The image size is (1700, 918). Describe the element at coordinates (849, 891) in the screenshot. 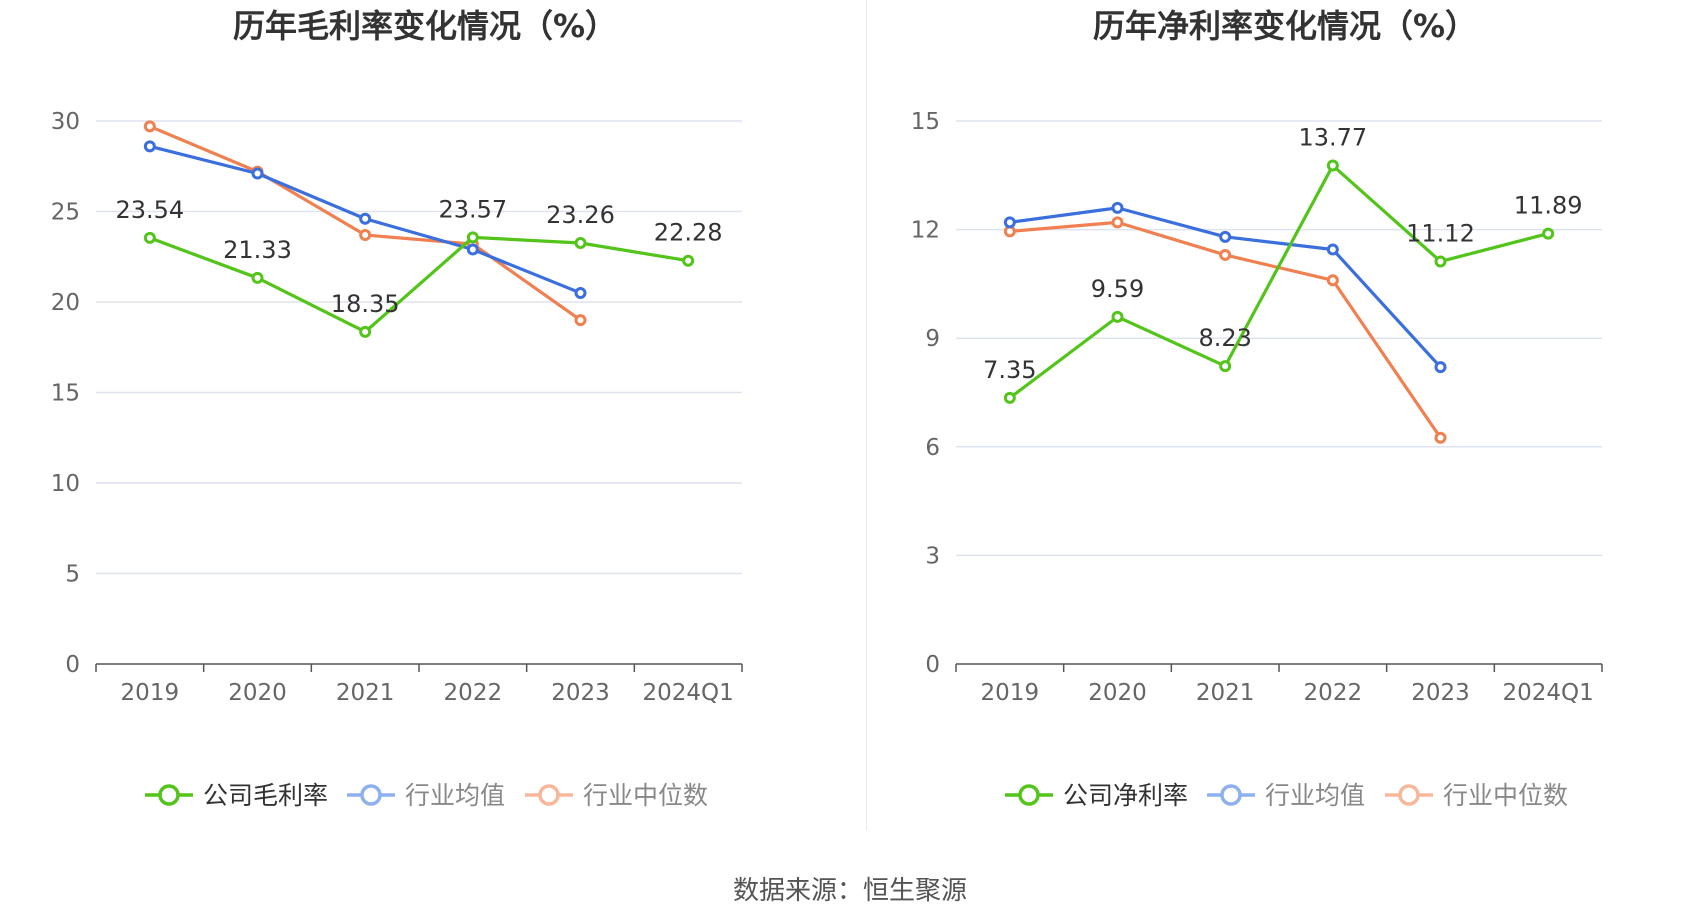

I see `data-source-note: 数据来源：恒生聚源` at that location.